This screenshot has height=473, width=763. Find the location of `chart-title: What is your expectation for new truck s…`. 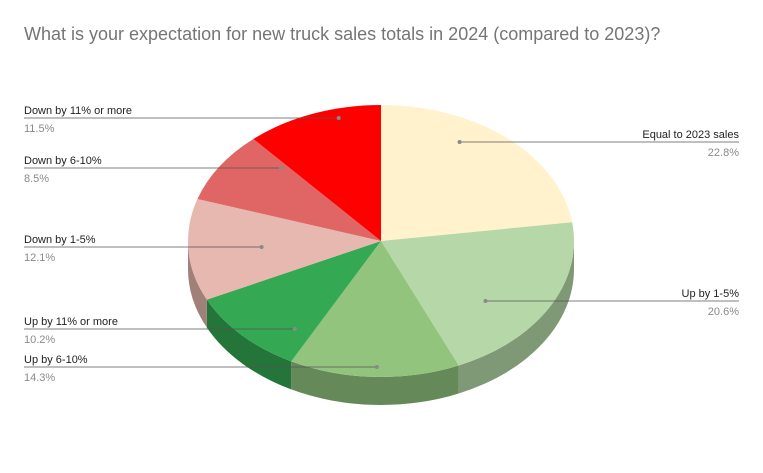

chart-title: What is your expectation for new truck s… is located at coordinates (342, 34).